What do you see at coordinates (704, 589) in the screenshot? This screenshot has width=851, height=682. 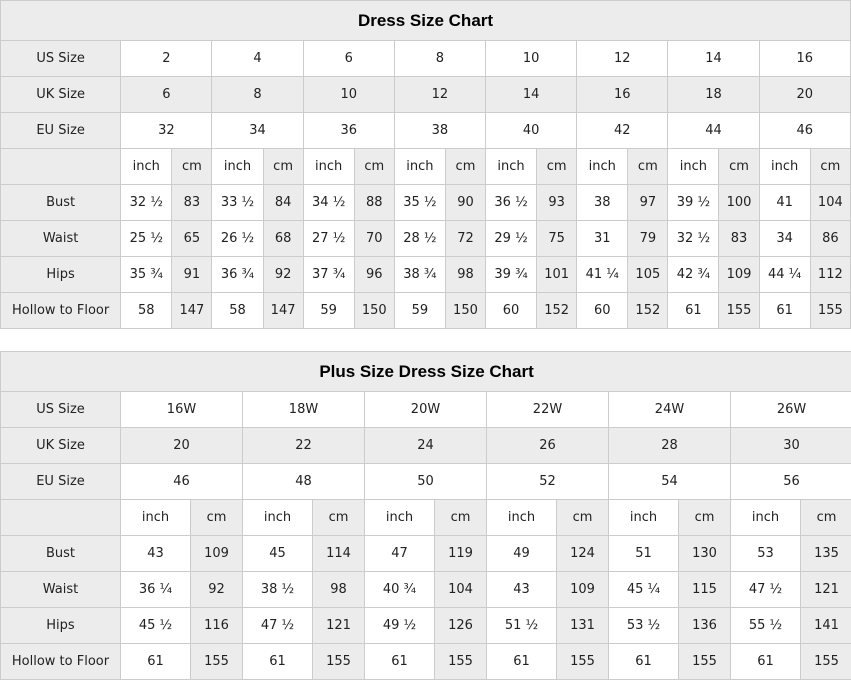 I see `cm-value-cell: 115` at bounding box center [704, 589].